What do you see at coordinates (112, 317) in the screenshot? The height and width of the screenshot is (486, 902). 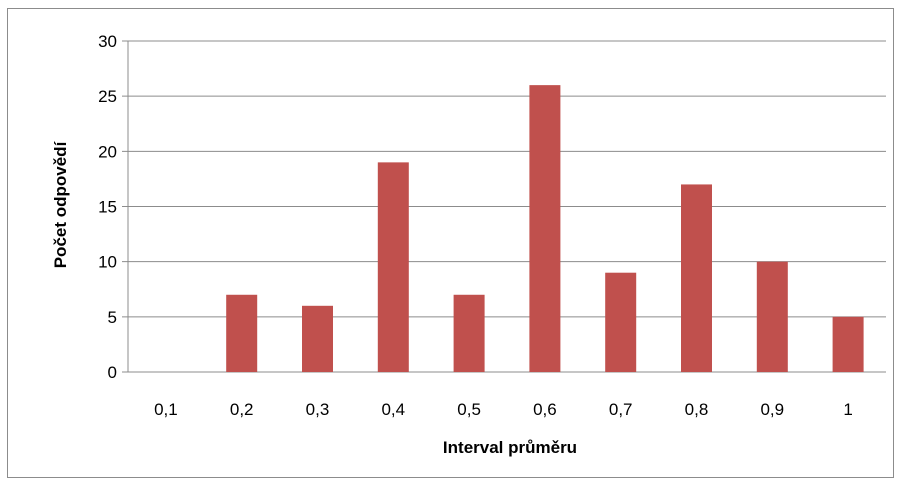 I see `y-tick-label: 5` at bounding box center [112, 317].